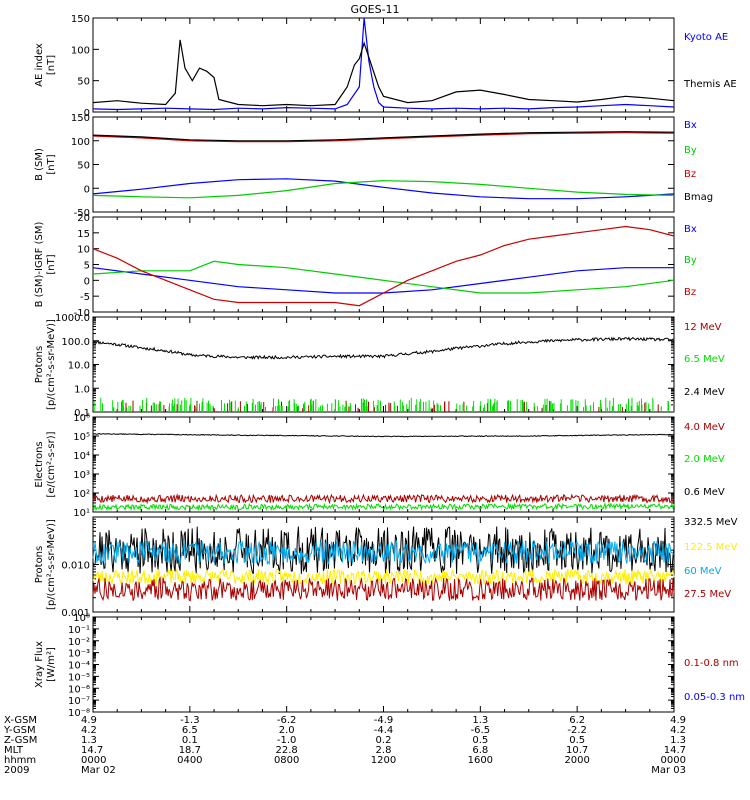 The width and height of the screenshot is (750, 800). What do you see at coordinates (79, 677) in the screenshot?
I see `y-tick-label: 10⁻⁵` at bounding box center [79, 677].